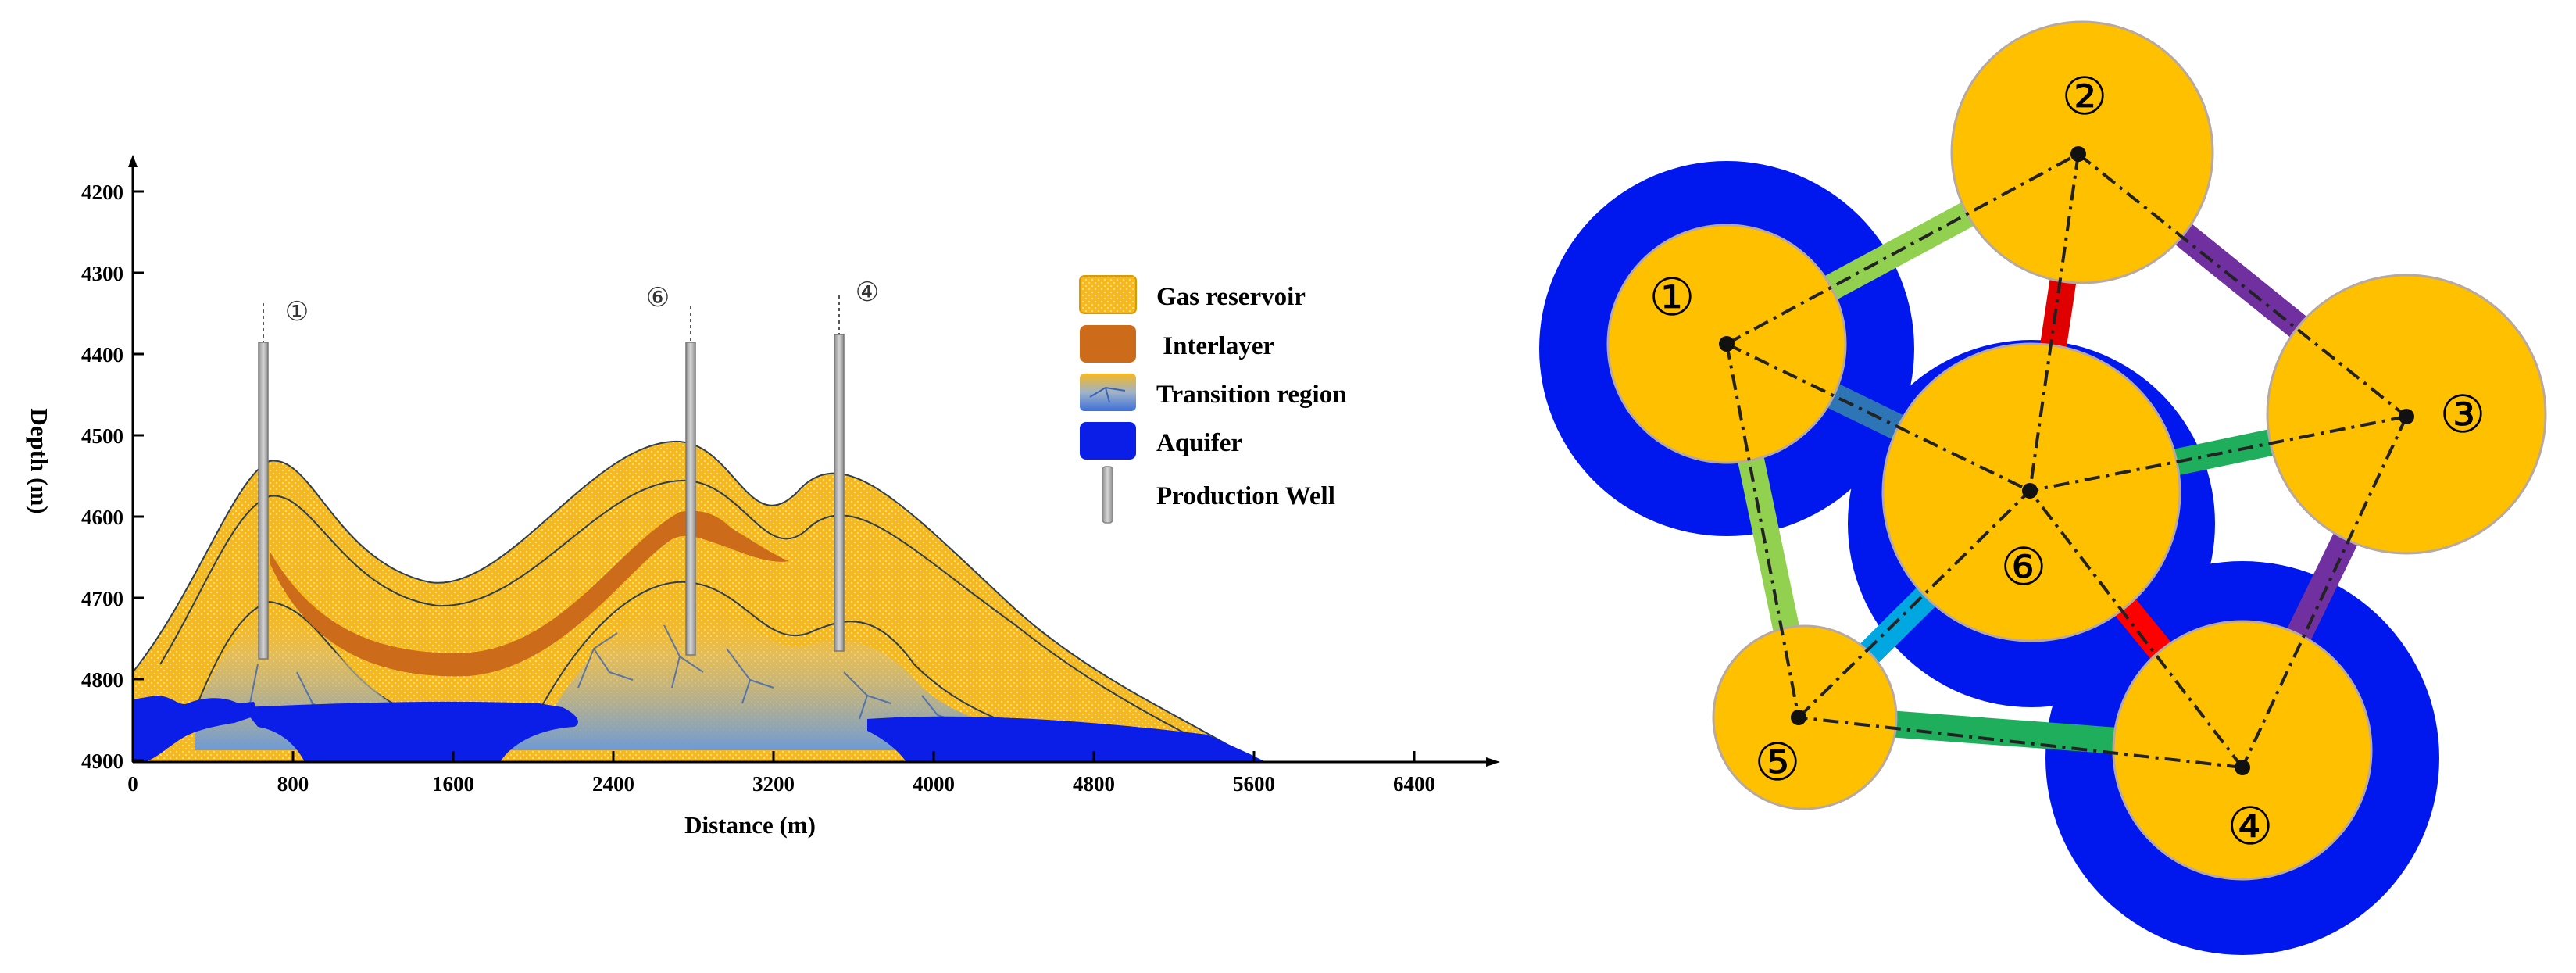 The image size is (2576, 973). What do you see at coordinates (102, 598) in the screenshot?
I see `y-tick-label: 4700` at bounding box center [102, 598].